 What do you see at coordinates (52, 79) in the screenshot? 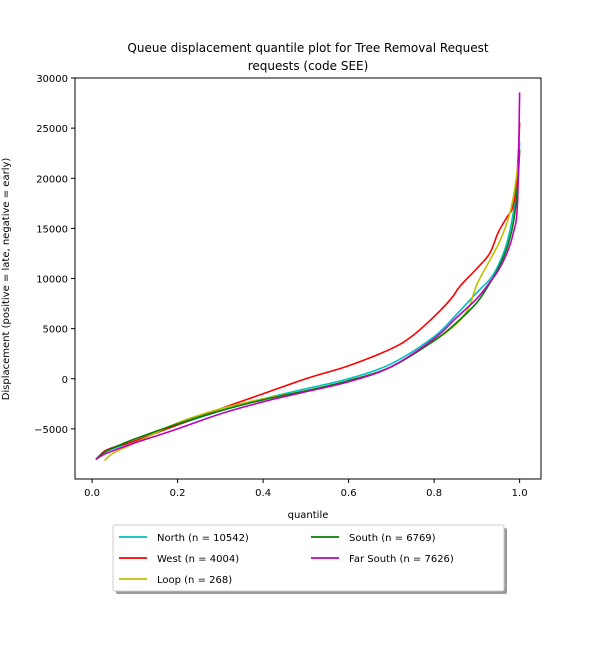
I see `y-tick-label: 30000` at bounding box center [52, 79].